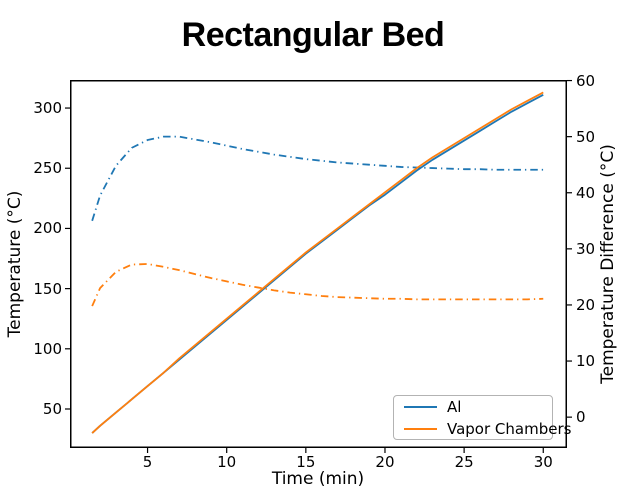  What do you see at coordinates (317, 285) in the screenshot?
I see `series-vapor-chambers-temperature-difference` at bounding box center [317, 285].